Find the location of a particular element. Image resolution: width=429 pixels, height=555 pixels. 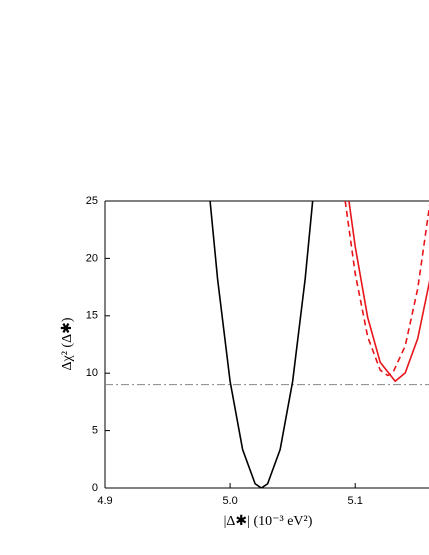

y-tick-label: 0 is located at coordinates (95, 488).